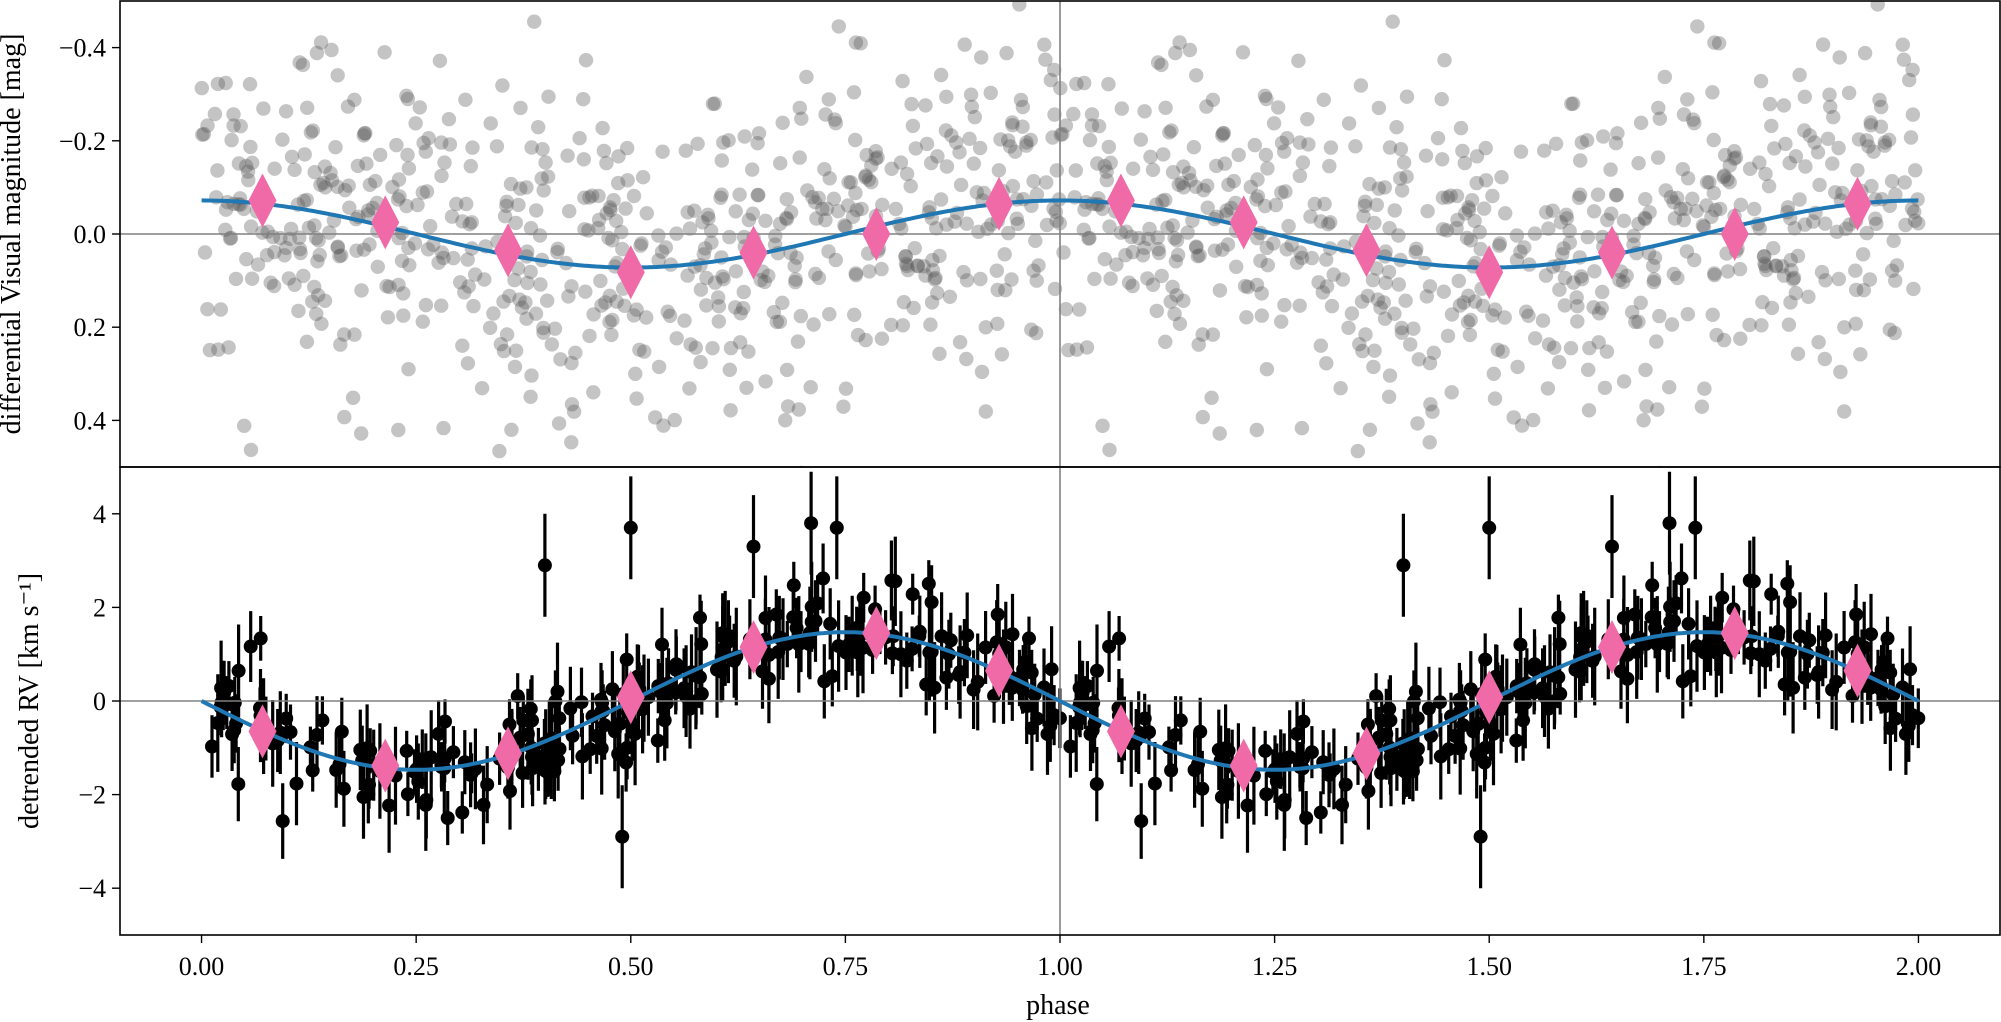  Describe the element at coordinates (90, 327) in the screenshot. I see `photometry-y-tick-label: 0.2` at that location.